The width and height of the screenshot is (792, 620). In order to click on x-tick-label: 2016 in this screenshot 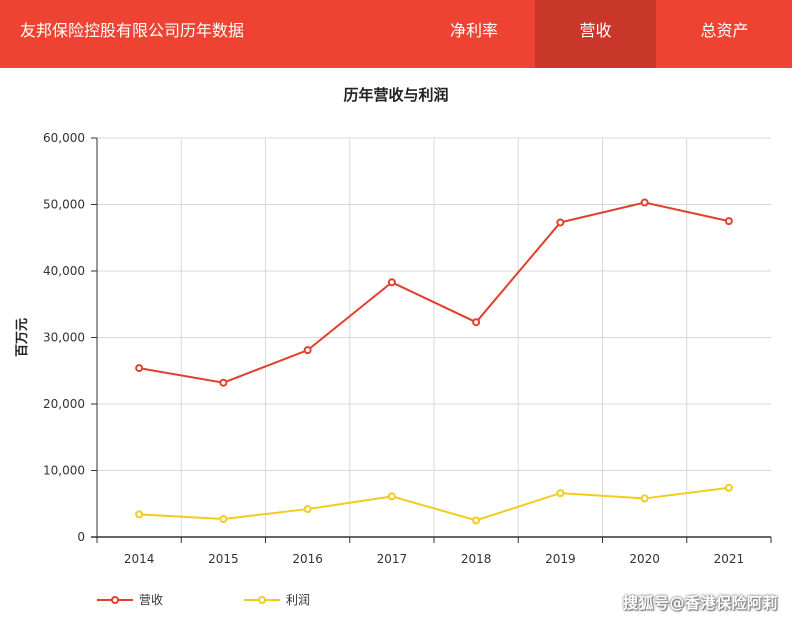, I will do `click(307, 559)`.